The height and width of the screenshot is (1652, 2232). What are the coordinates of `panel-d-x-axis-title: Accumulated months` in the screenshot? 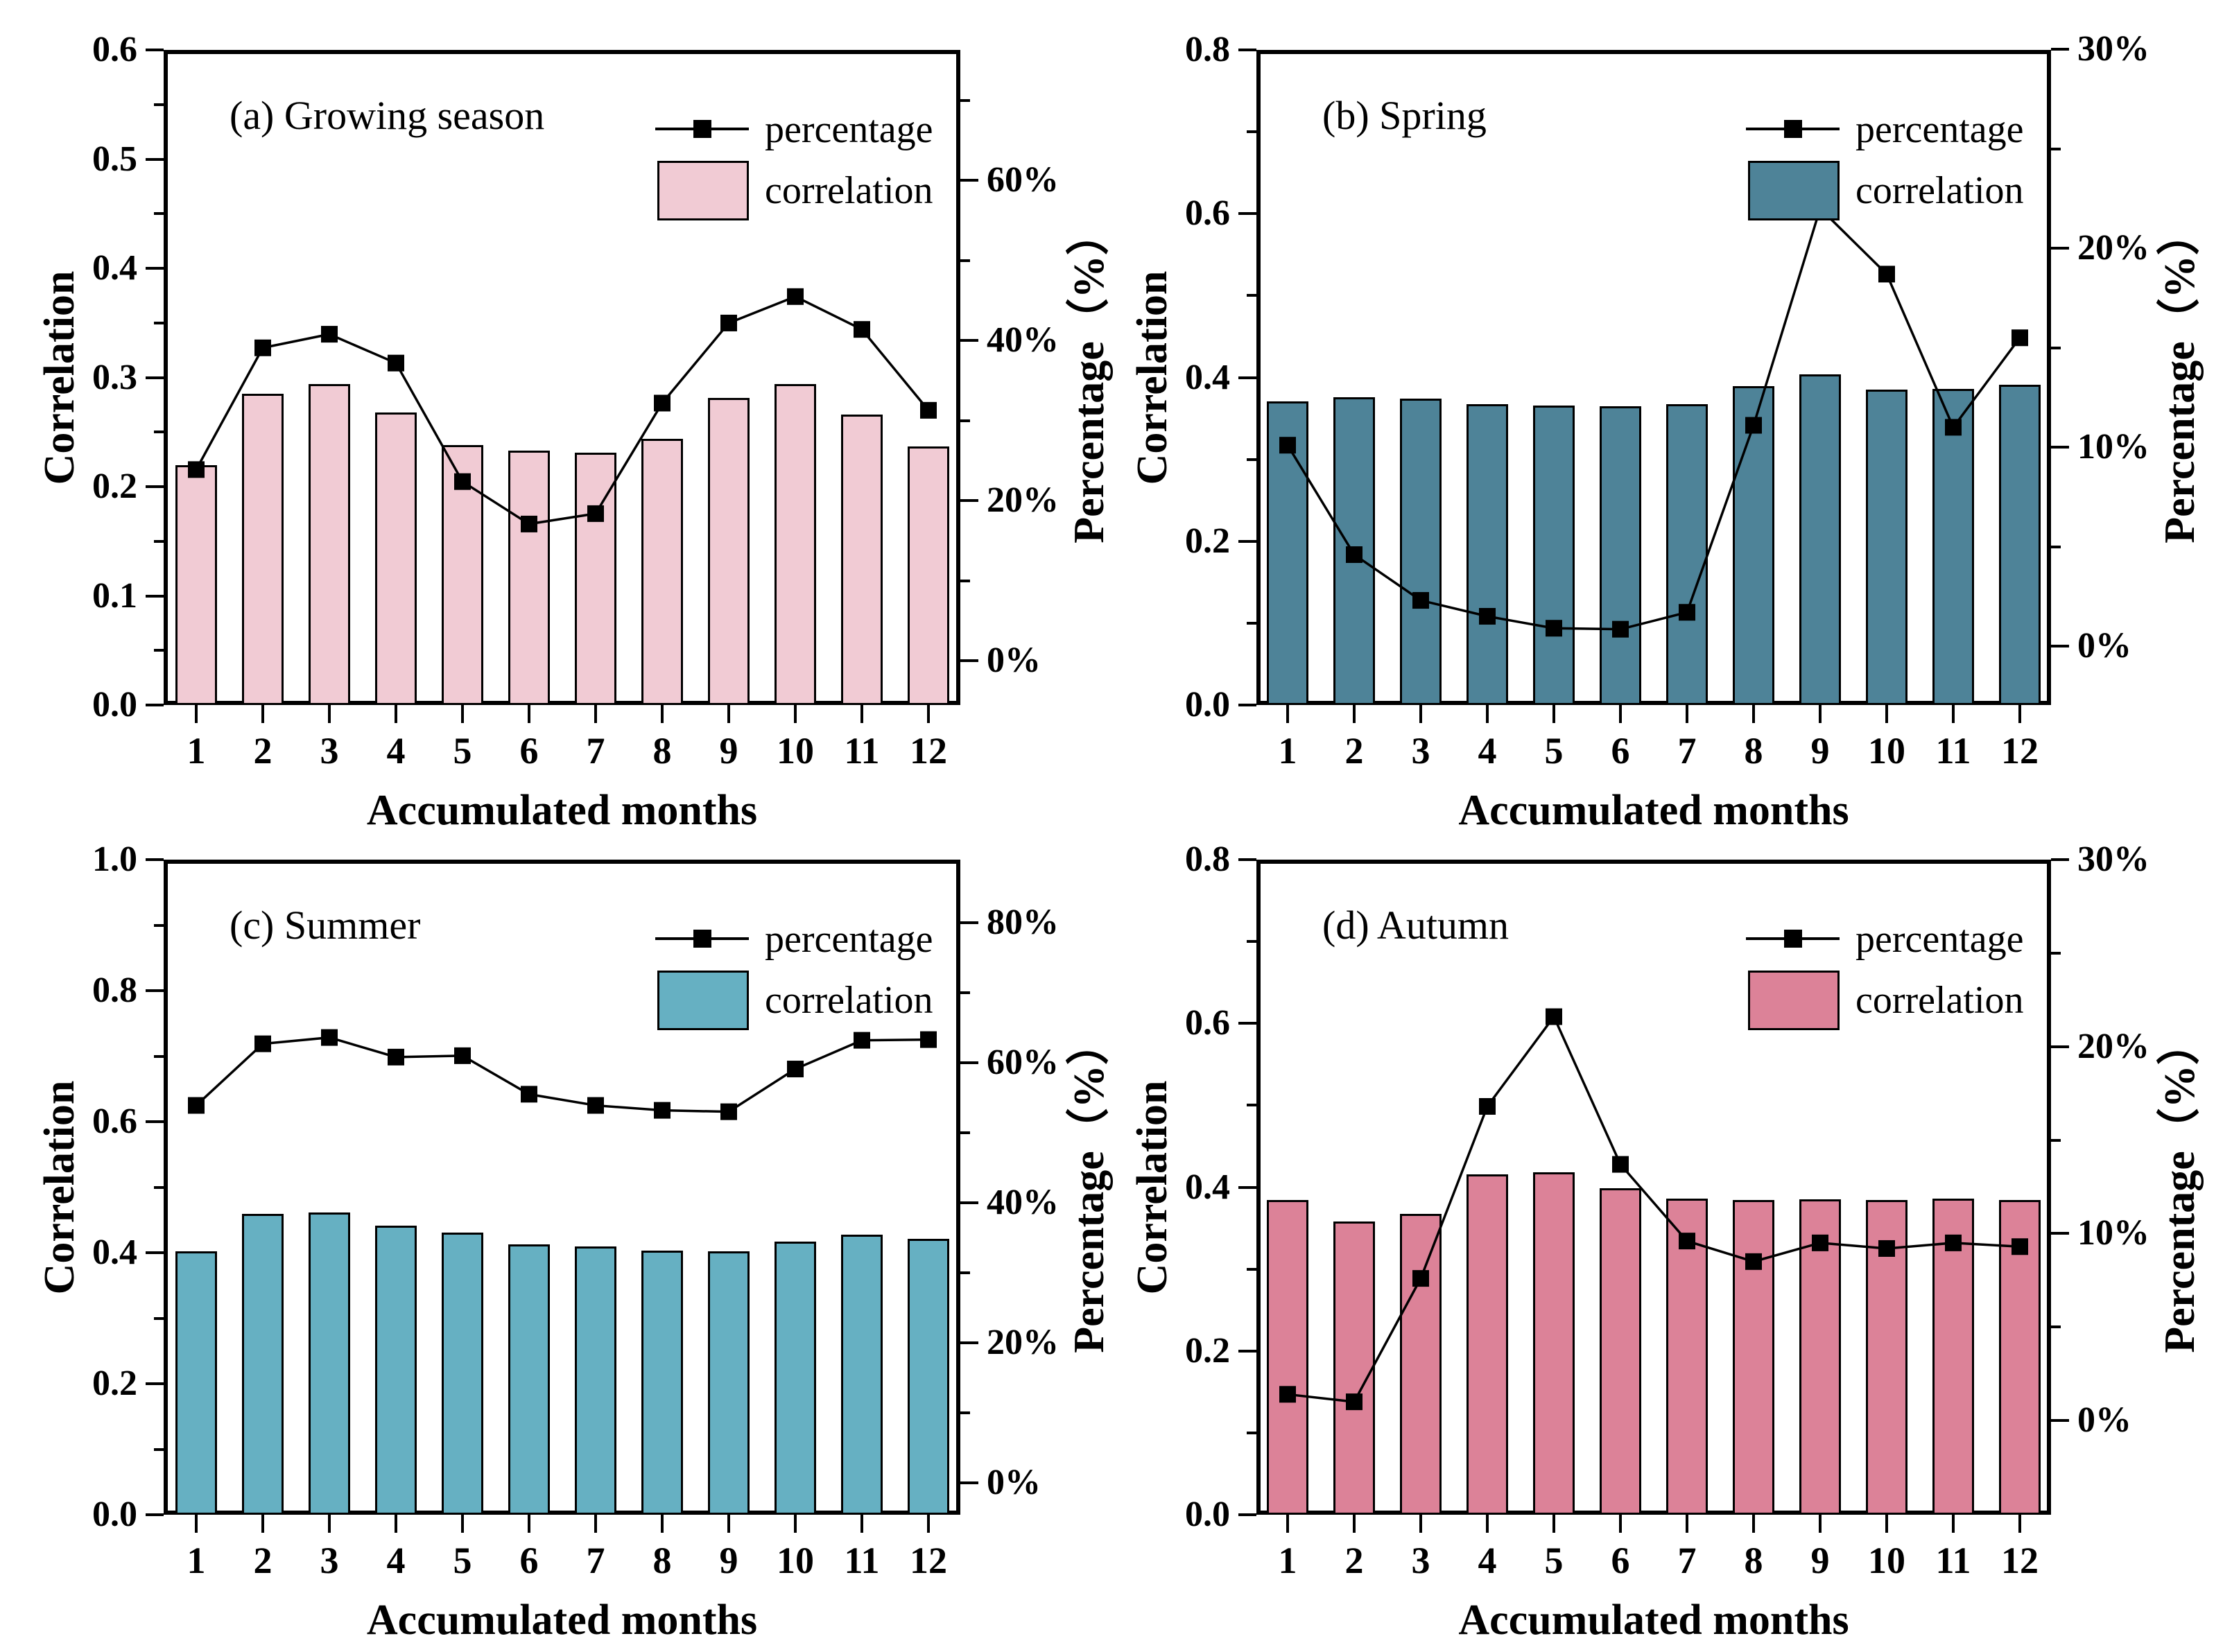 It's located at (1653, 1620).